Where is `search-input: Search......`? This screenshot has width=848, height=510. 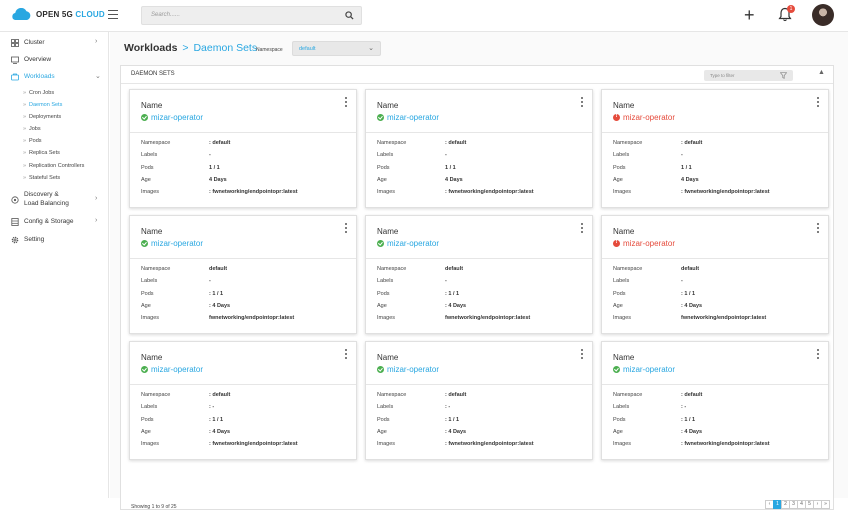 search-input: Search...... is located at coordinates (166, 15).